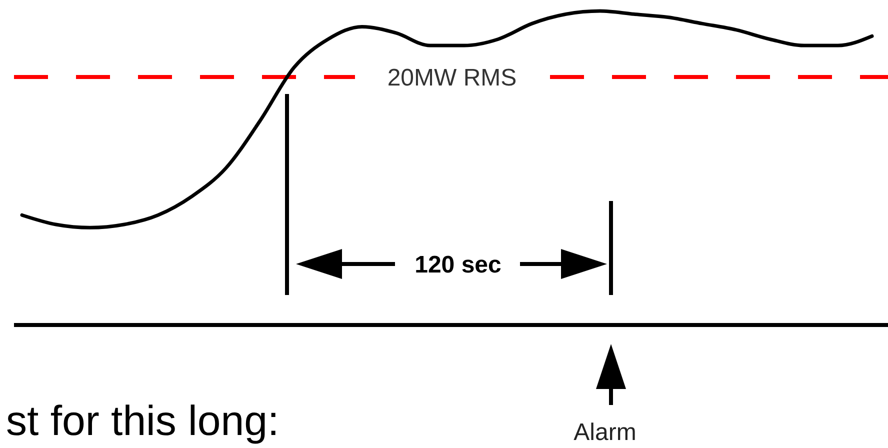 The height and width of the screenshot is (448, 888). Describe the element at coordinates (452, 78) in the screenshot. I see `ref-line-label: 20MW RMS` at that location.